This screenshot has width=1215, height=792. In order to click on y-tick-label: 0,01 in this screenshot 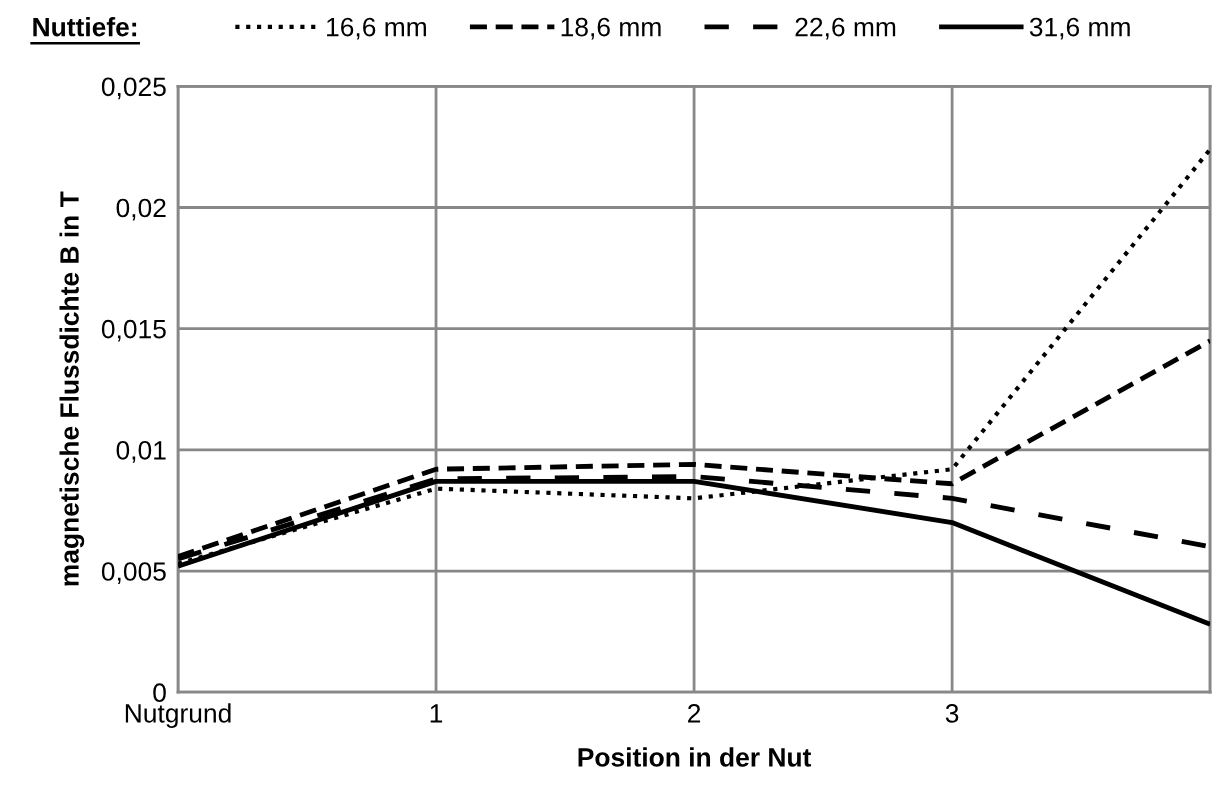, I will do `click(141, 451)`.